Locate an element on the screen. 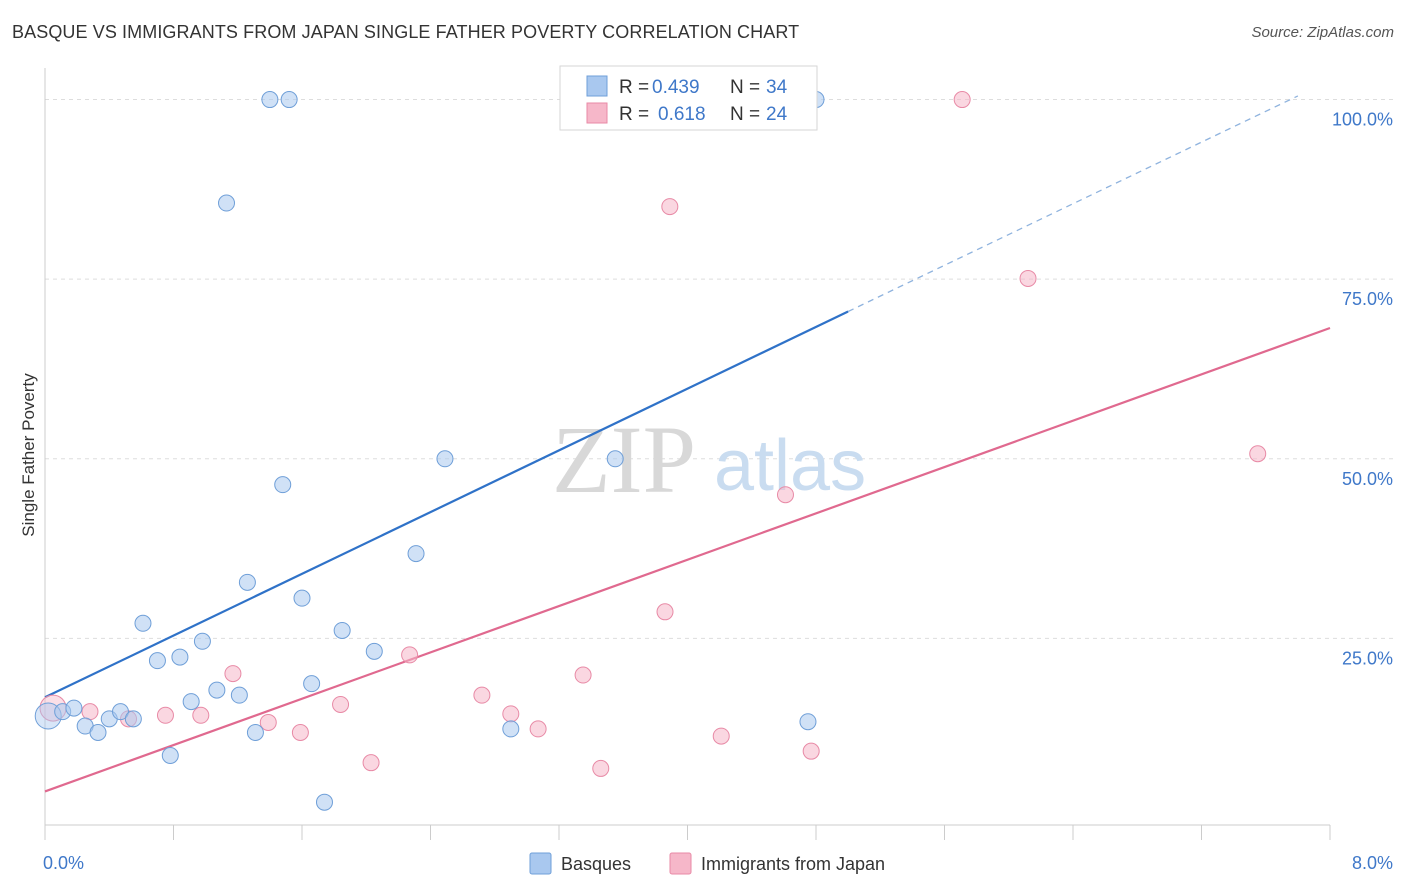 Image resolution: width=1406 pixels, height=892 pixels. y-axis-label: Single Father Poverty is located at coordinates (28, 455).